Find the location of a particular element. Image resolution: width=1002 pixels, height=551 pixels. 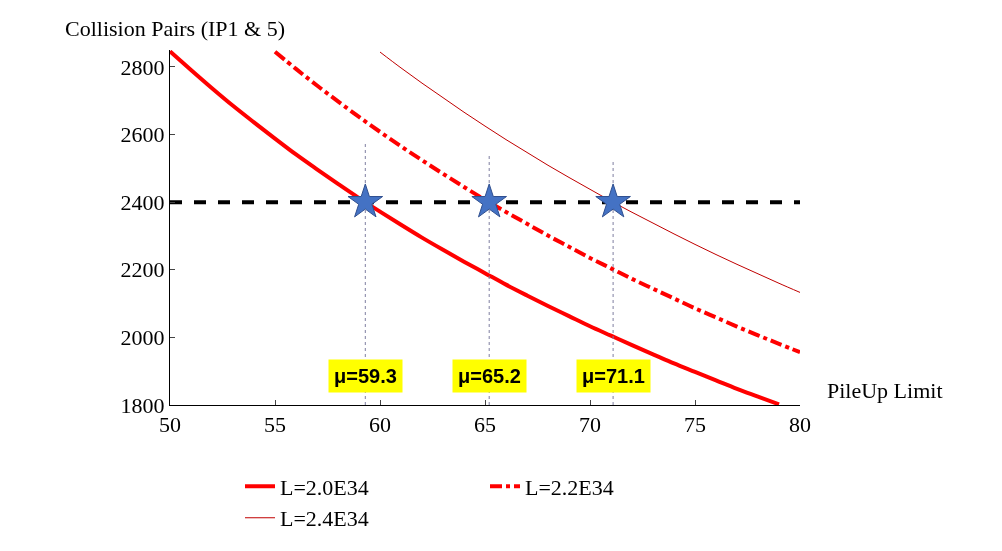

annotation: μ=71.1 is located at coordinates (613, 376).